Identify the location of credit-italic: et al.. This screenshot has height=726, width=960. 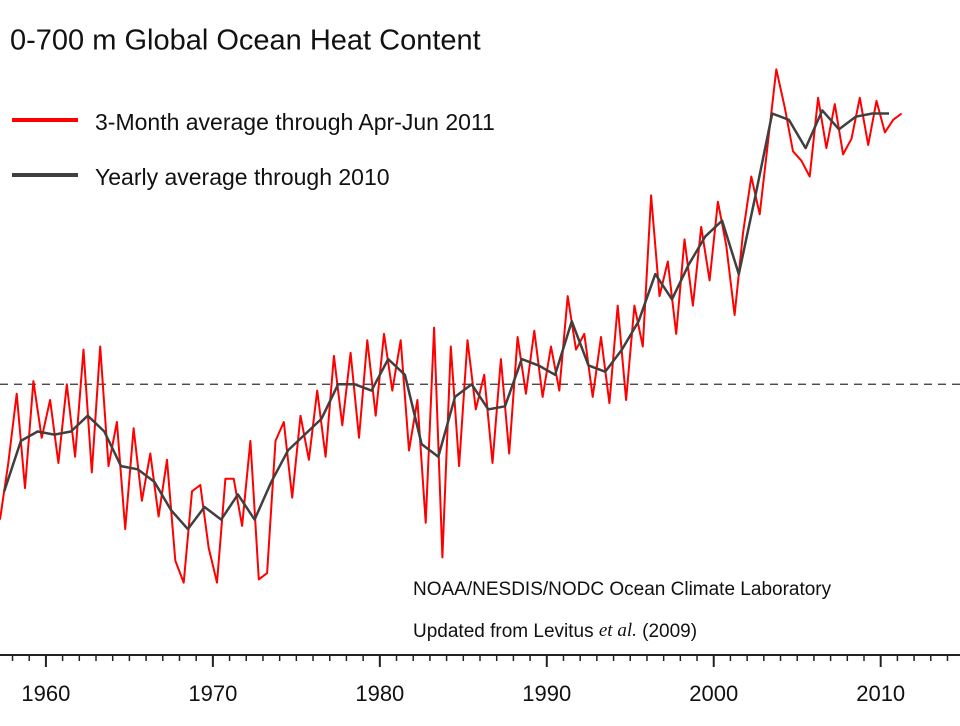
(618, 630).